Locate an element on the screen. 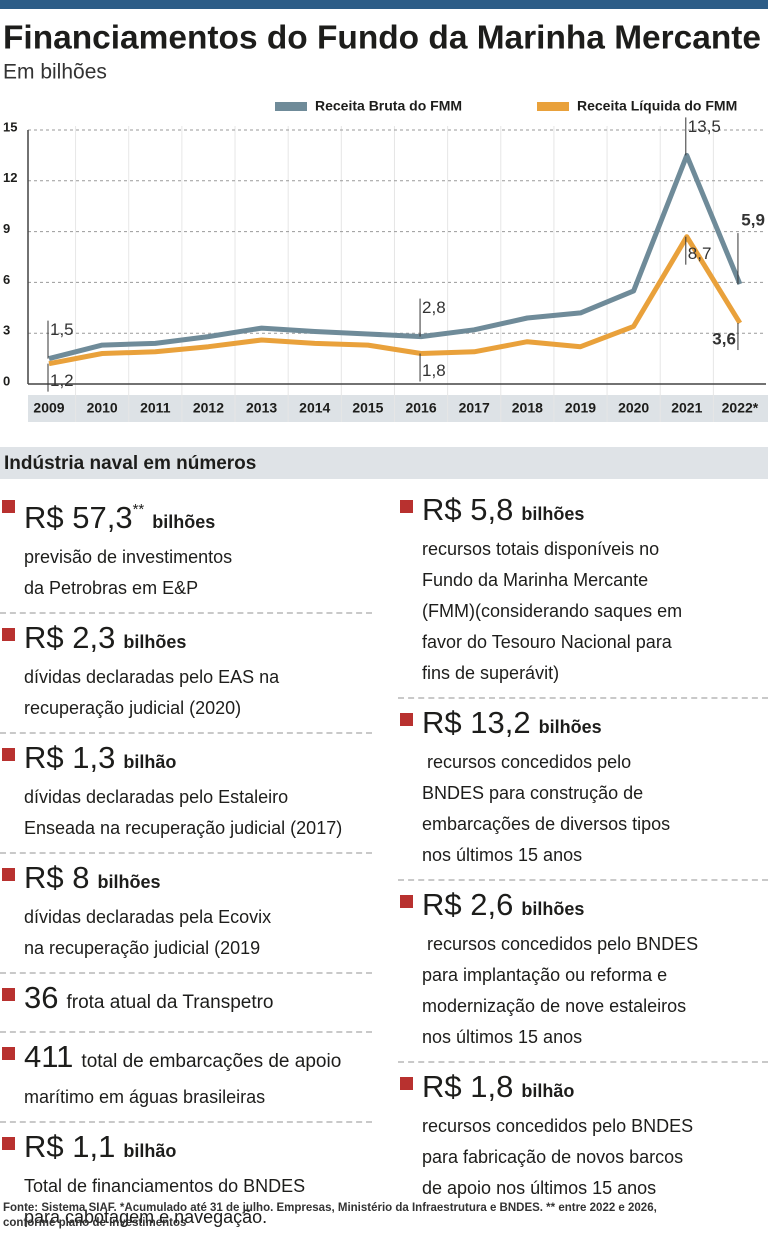 The width and height of the screenshot is (768, 1241). x-tick-label: 2015 is located at coordinates (367, 408).